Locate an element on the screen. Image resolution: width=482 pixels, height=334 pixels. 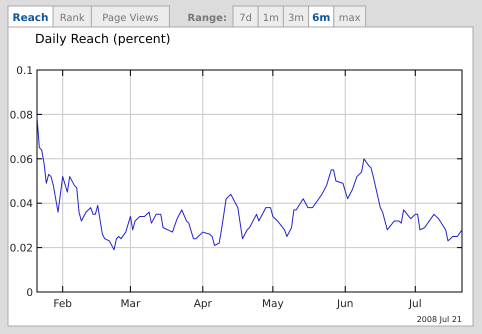
y-tick-label: 0.04 is located at coordinates (22, 204).